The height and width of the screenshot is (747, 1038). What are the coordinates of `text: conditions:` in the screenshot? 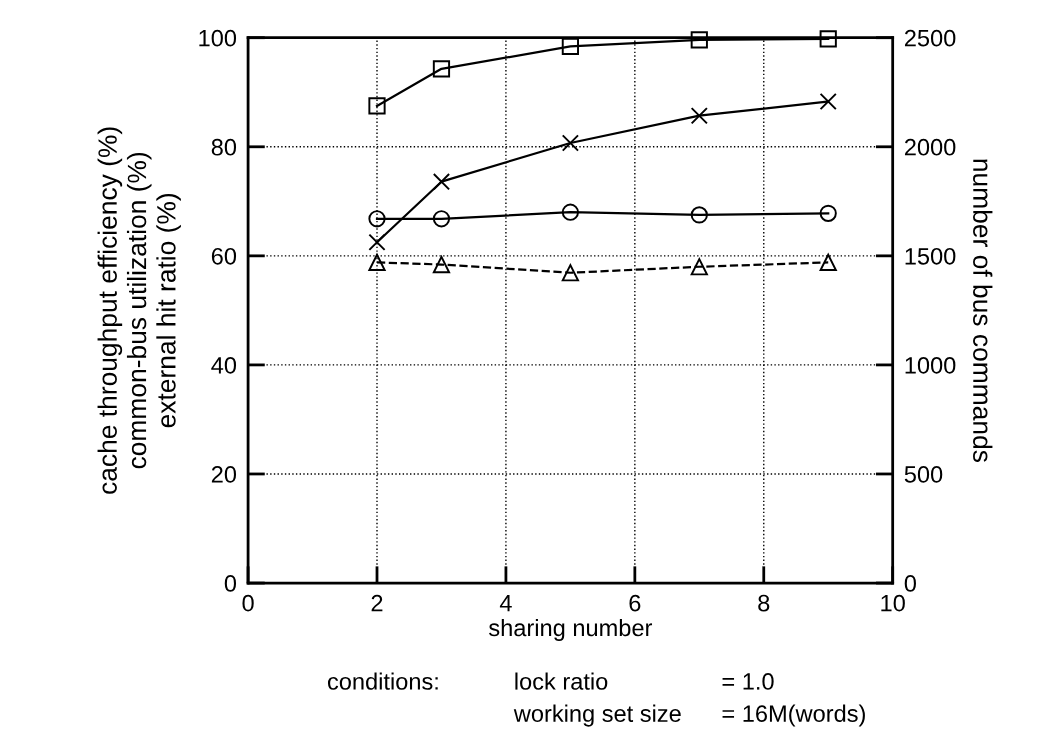 It's located at (382, 681).